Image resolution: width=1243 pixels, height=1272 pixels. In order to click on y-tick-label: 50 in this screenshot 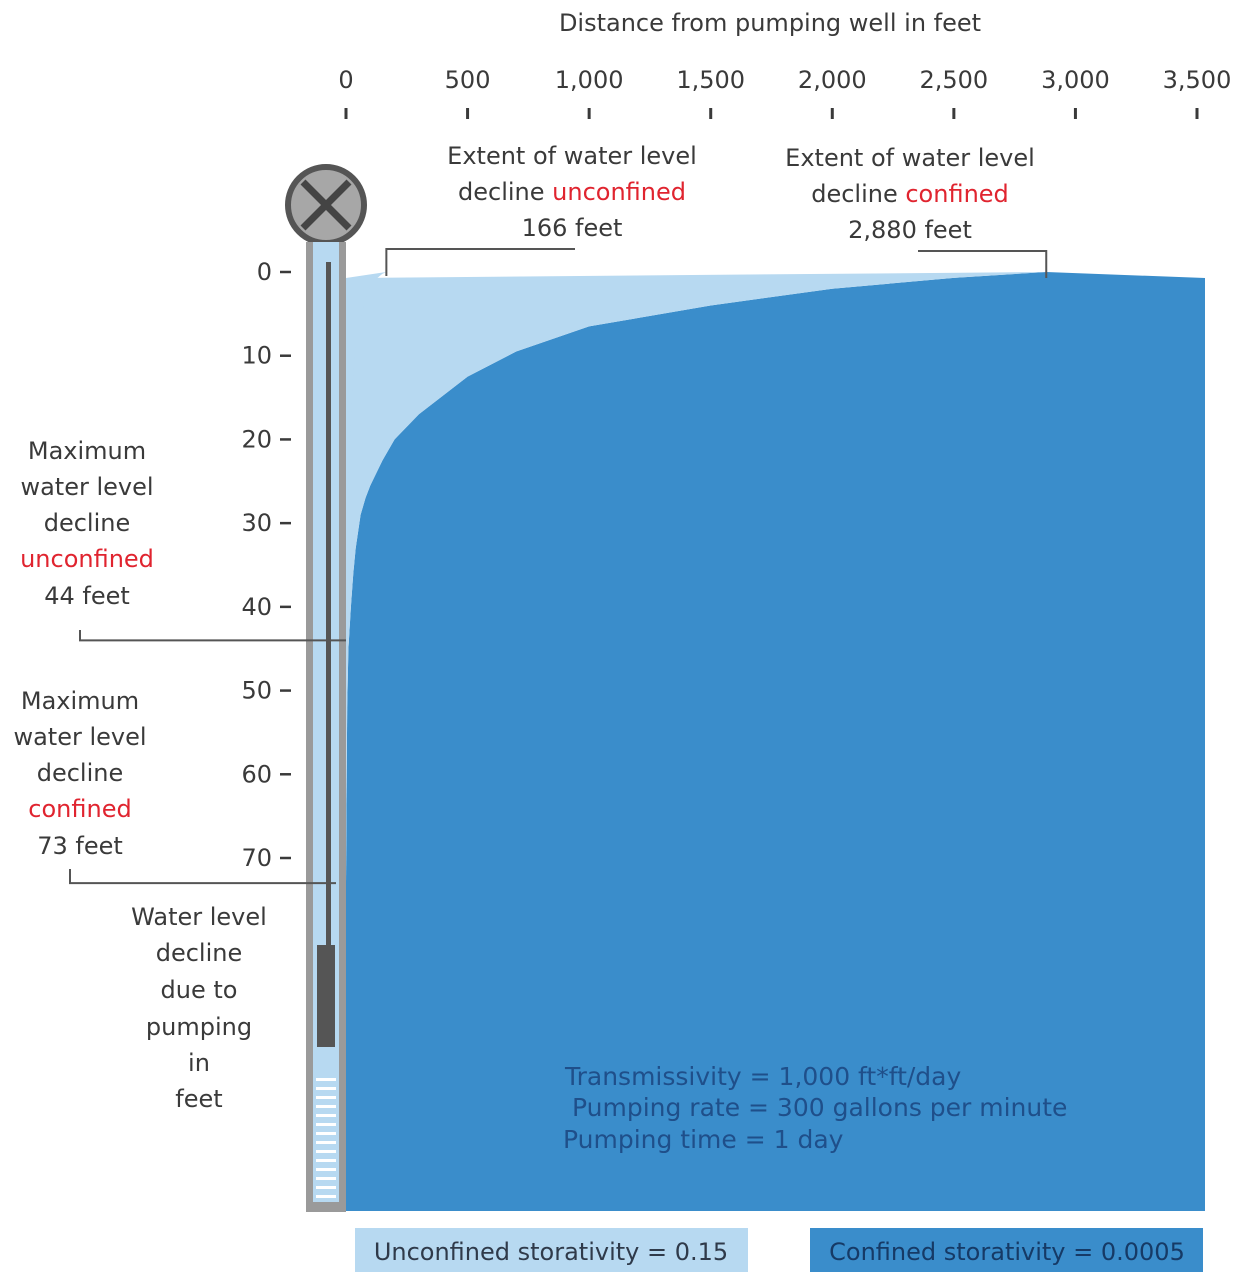, I will do `click(256, 691)`.